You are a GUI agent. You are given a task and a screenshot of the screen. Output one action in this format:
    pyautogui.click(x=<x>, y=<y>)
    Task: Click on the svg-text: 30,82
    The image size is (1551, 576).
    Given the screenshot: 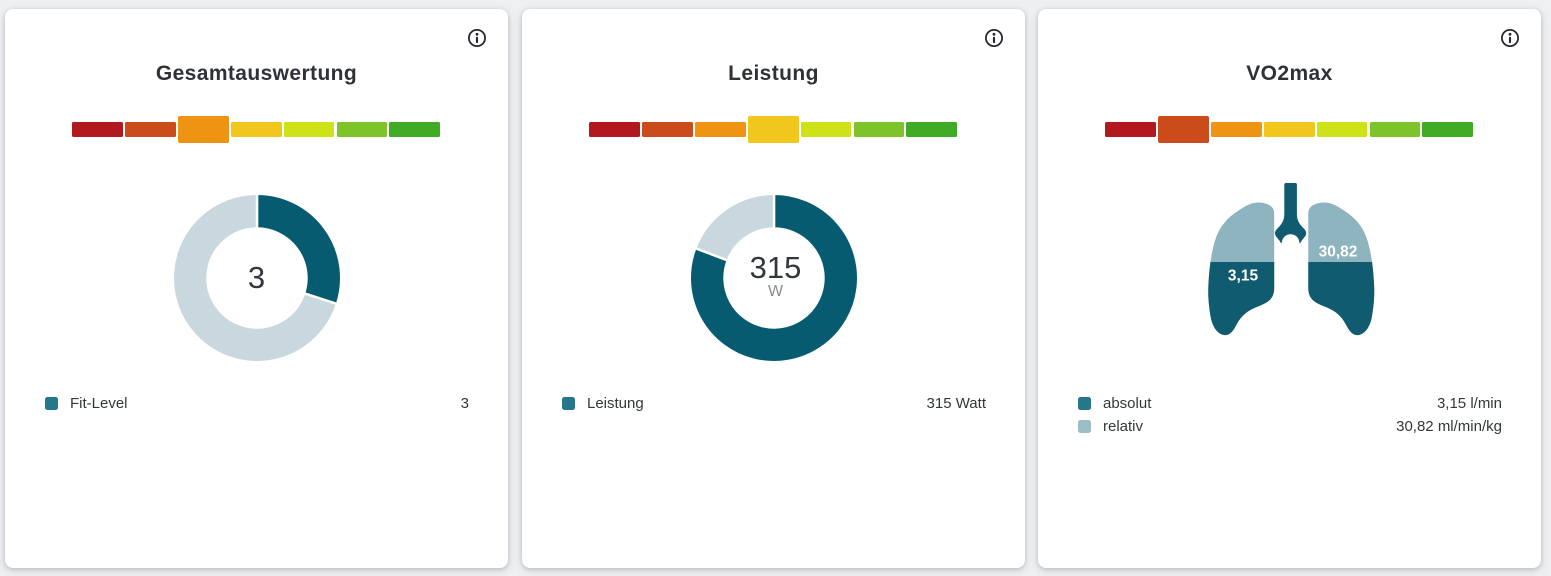 What is the action you would take?
    pyautogui.click(x=1338, y=252)
    